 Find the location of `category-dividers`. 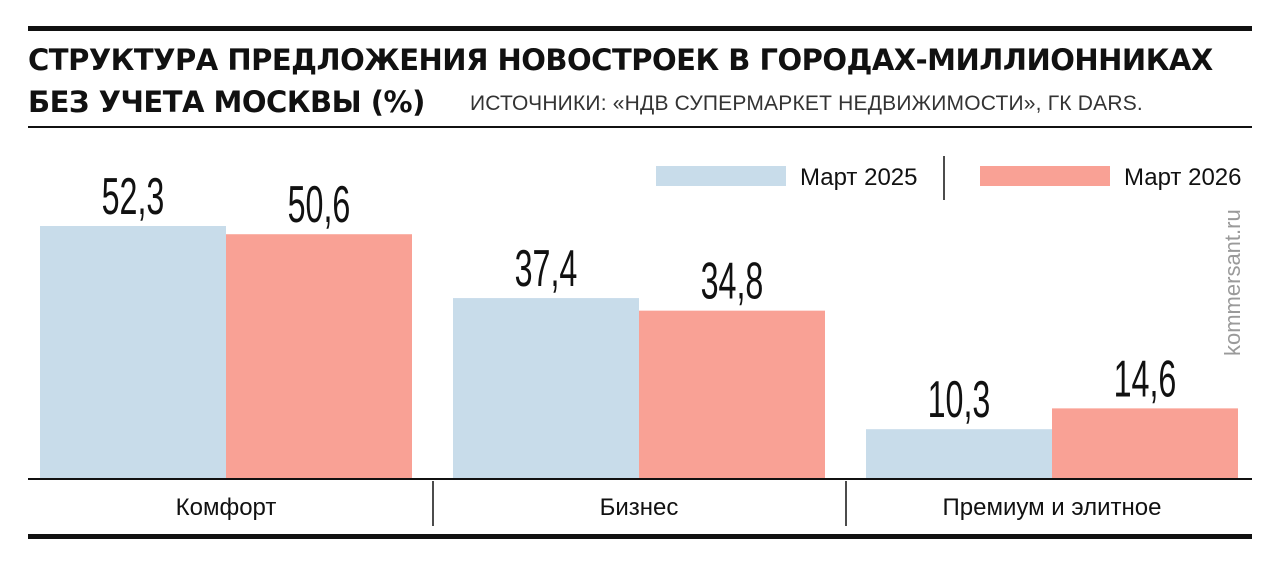

category-dividers is located at coordinates (639, 503).